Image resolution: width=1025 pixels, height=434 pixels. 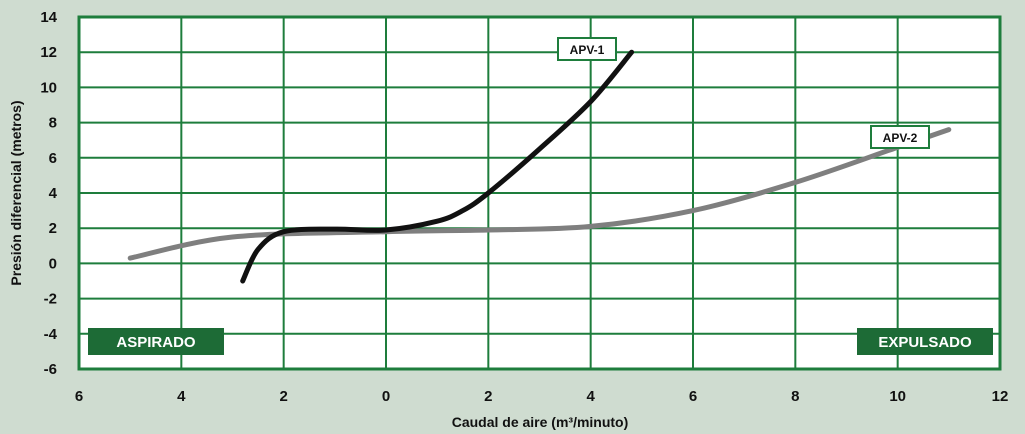 What do you see at coordinates (48, 52) in the screenshot?
I see `y-tick-label: 12` at bounding box center [48, 52].